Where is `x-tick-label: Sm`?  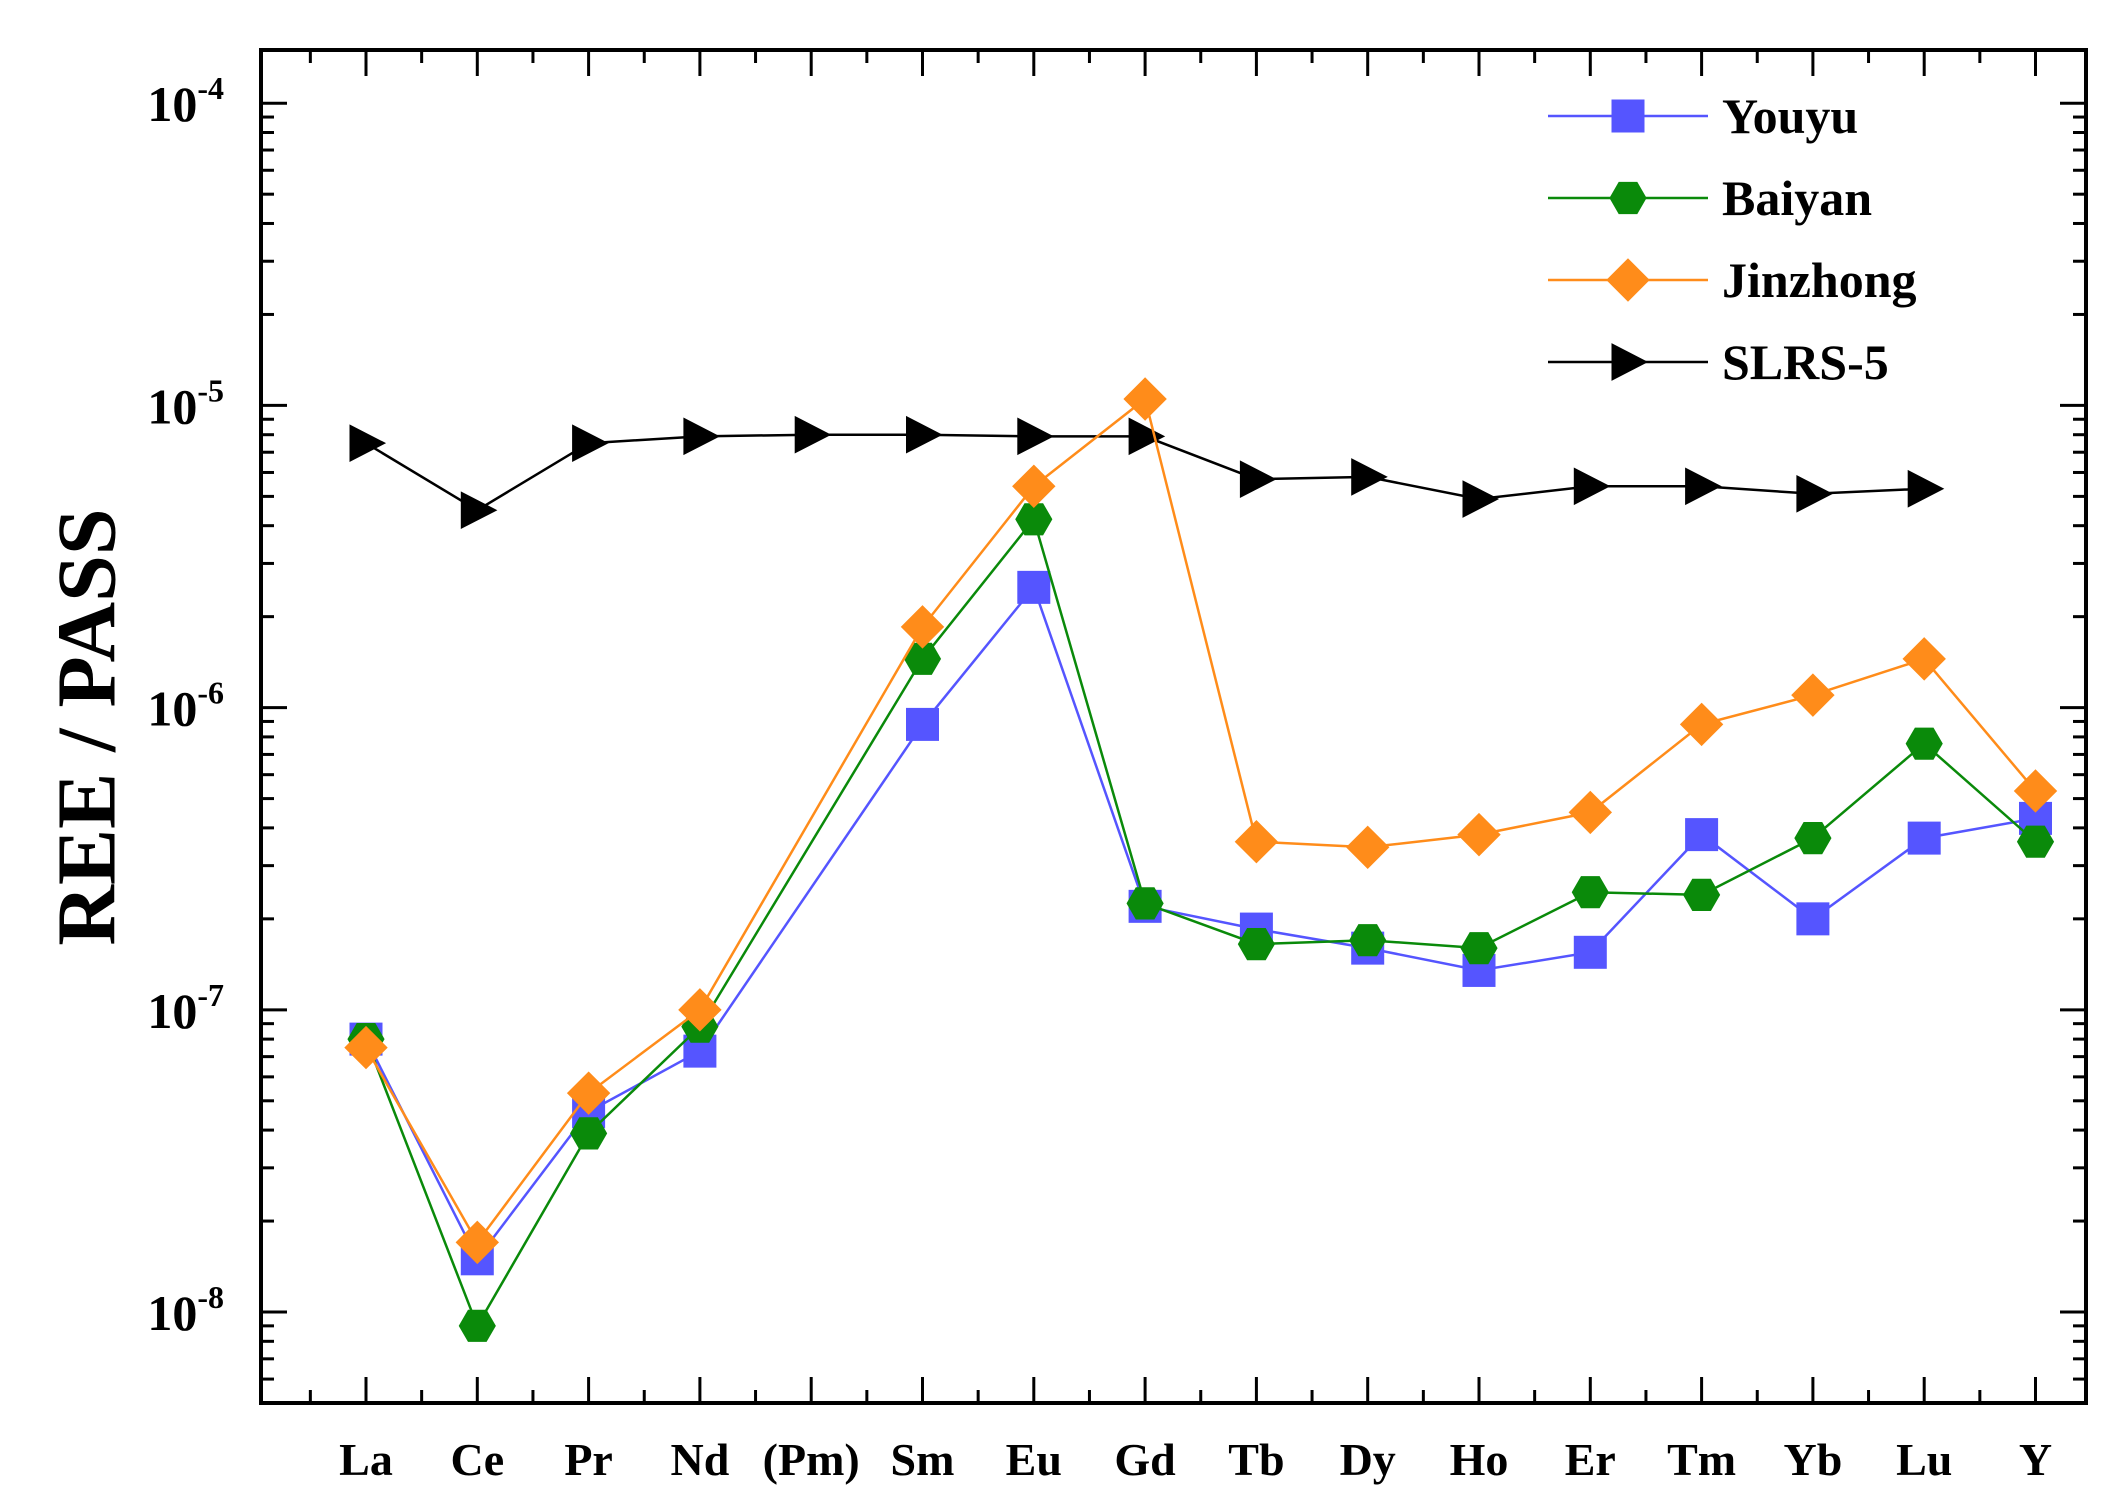 x-tick-label: Sm is located at coordinates (923, 1459).